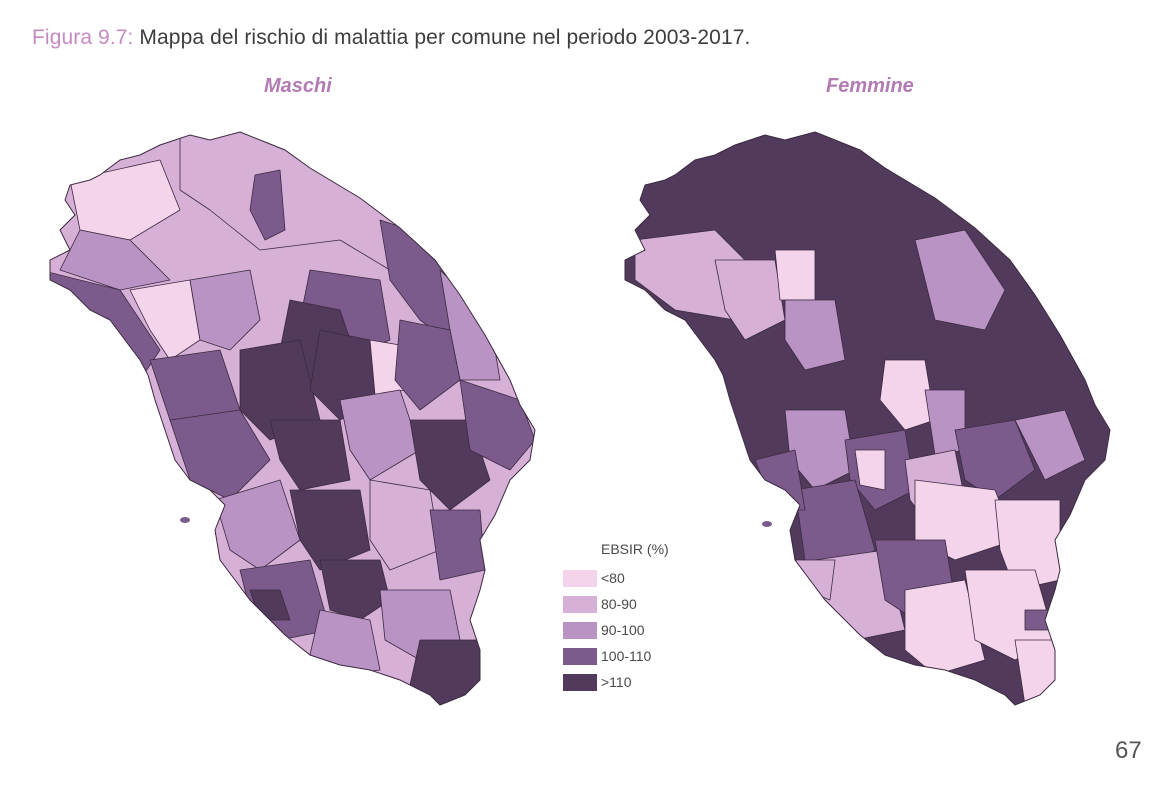 The height and width of the screenshot is (800, 1170). I want to click on legend-label: 80-90, so click(619, 604).